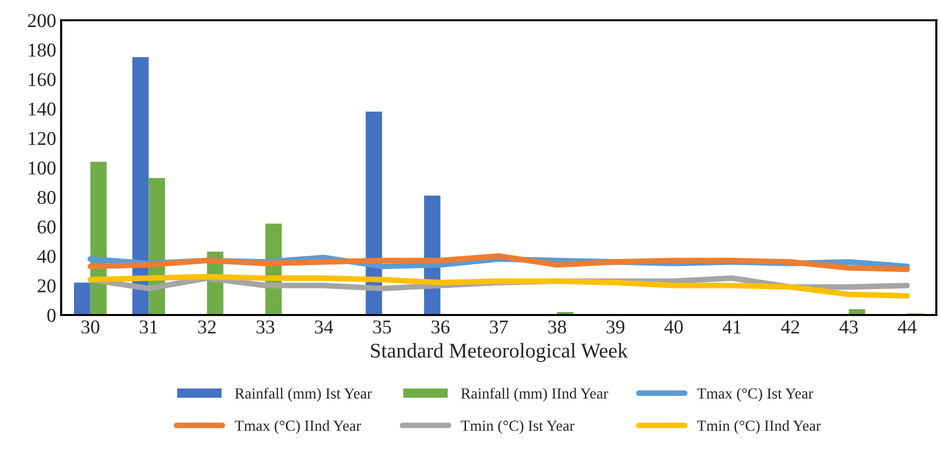 This screenshot has width=941, height=450. What do you see at coordinates (42, 79) in the screenshot?
I see `y-tick-label: 160` at bounding box center [42, 79].